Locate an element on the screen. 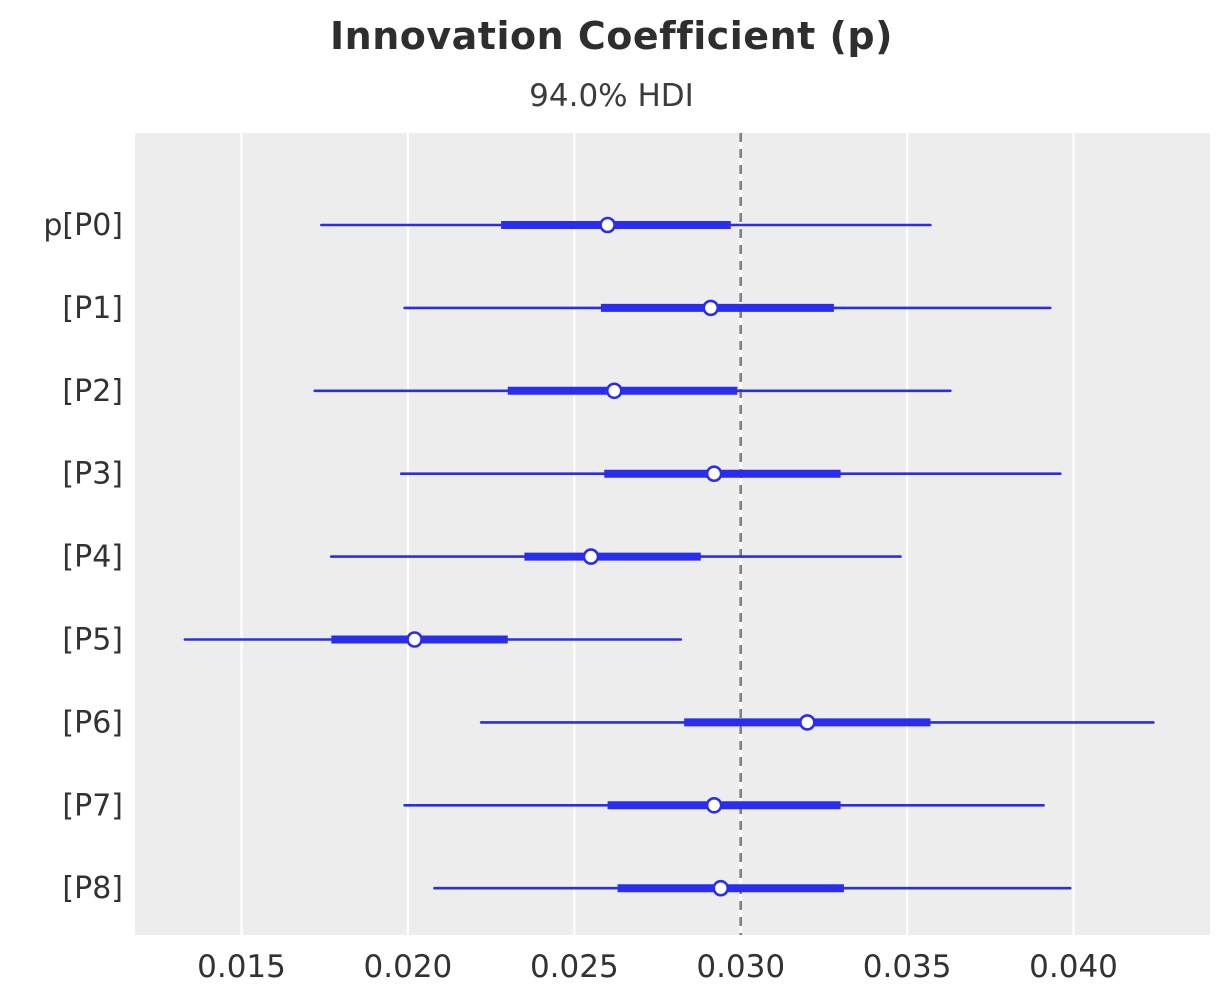  row-label: [P6] is located at coordinates (92, 722).